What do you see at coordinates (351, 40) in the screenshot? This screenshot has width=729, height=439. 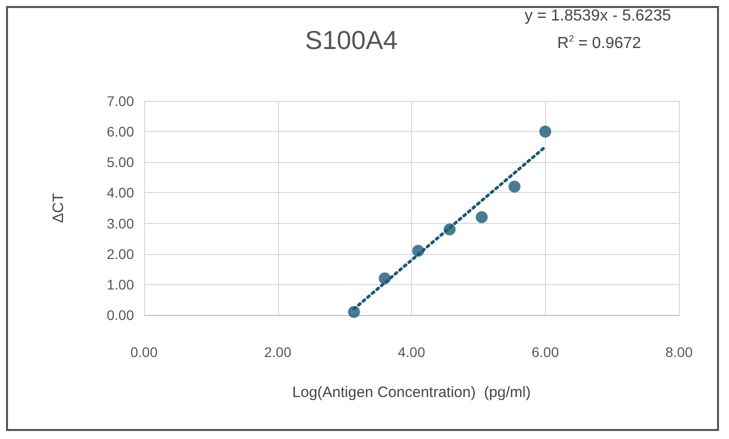 I see `chart-title: S100A4` at bounding box center [351, 40].